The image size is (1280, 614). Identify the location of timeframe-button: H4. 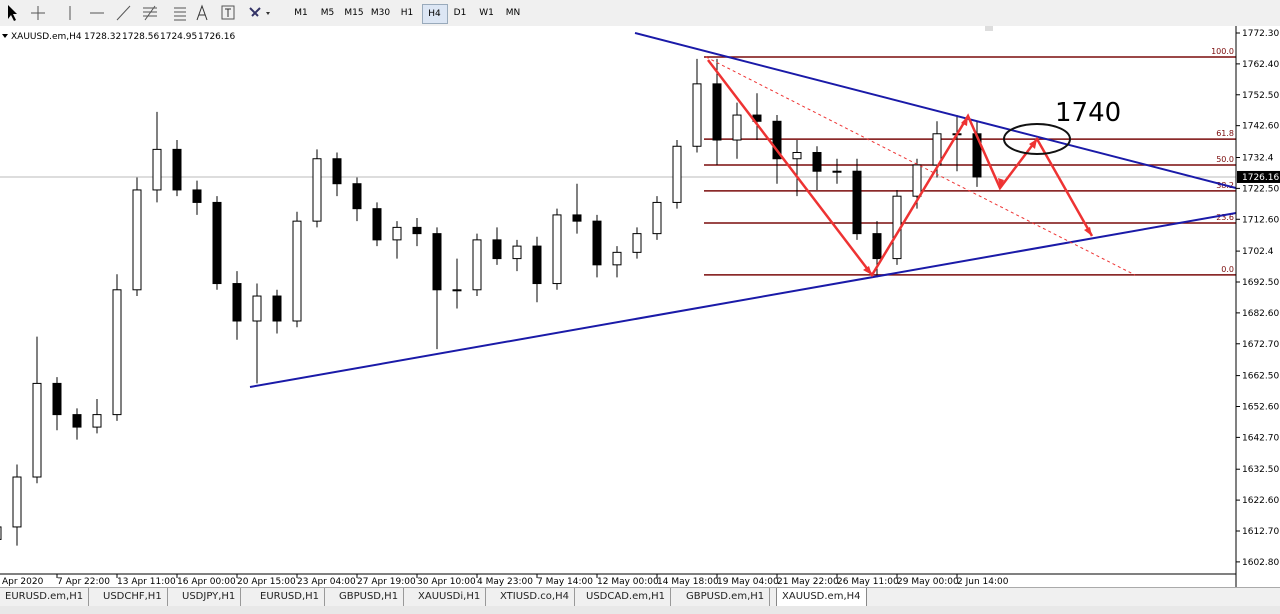
(434, 14).